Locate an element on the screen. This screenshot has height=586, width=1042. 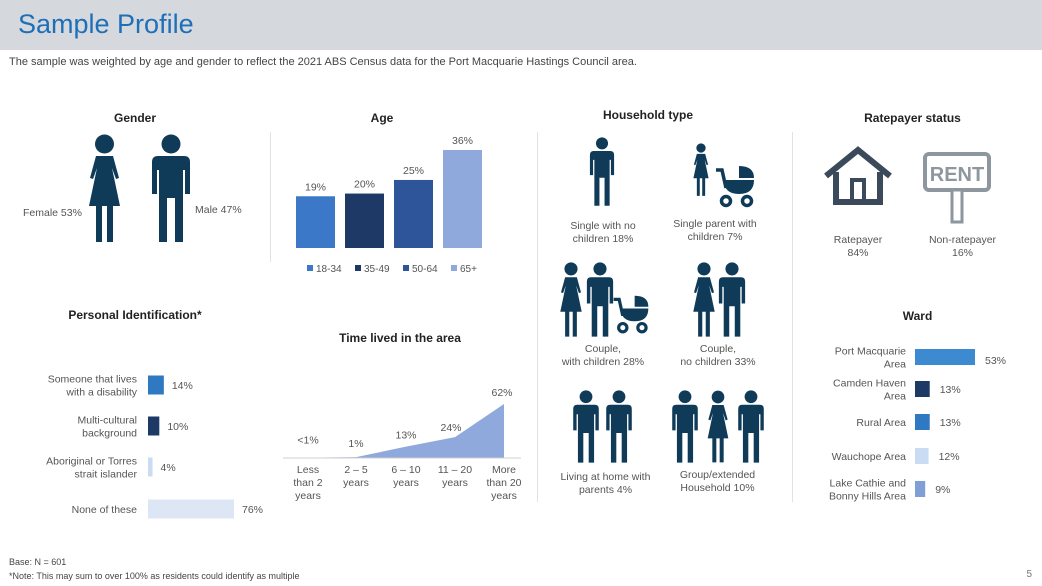
pid-category-label: None of these is located at coordinates (105, 510).